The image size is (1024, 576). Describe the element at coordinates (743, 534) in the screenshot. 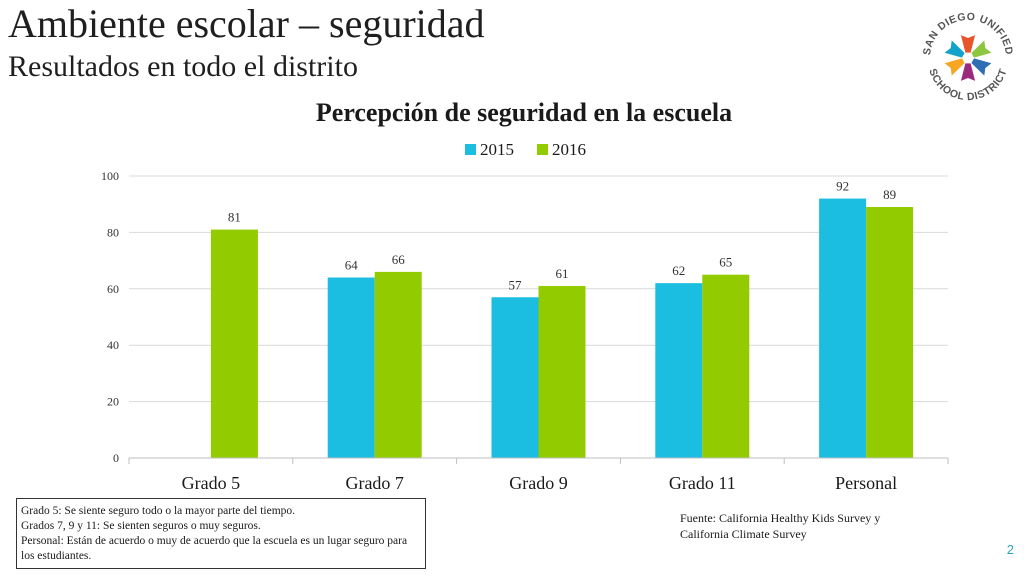

I see `source-line-2: California Climate Survey` at that location.